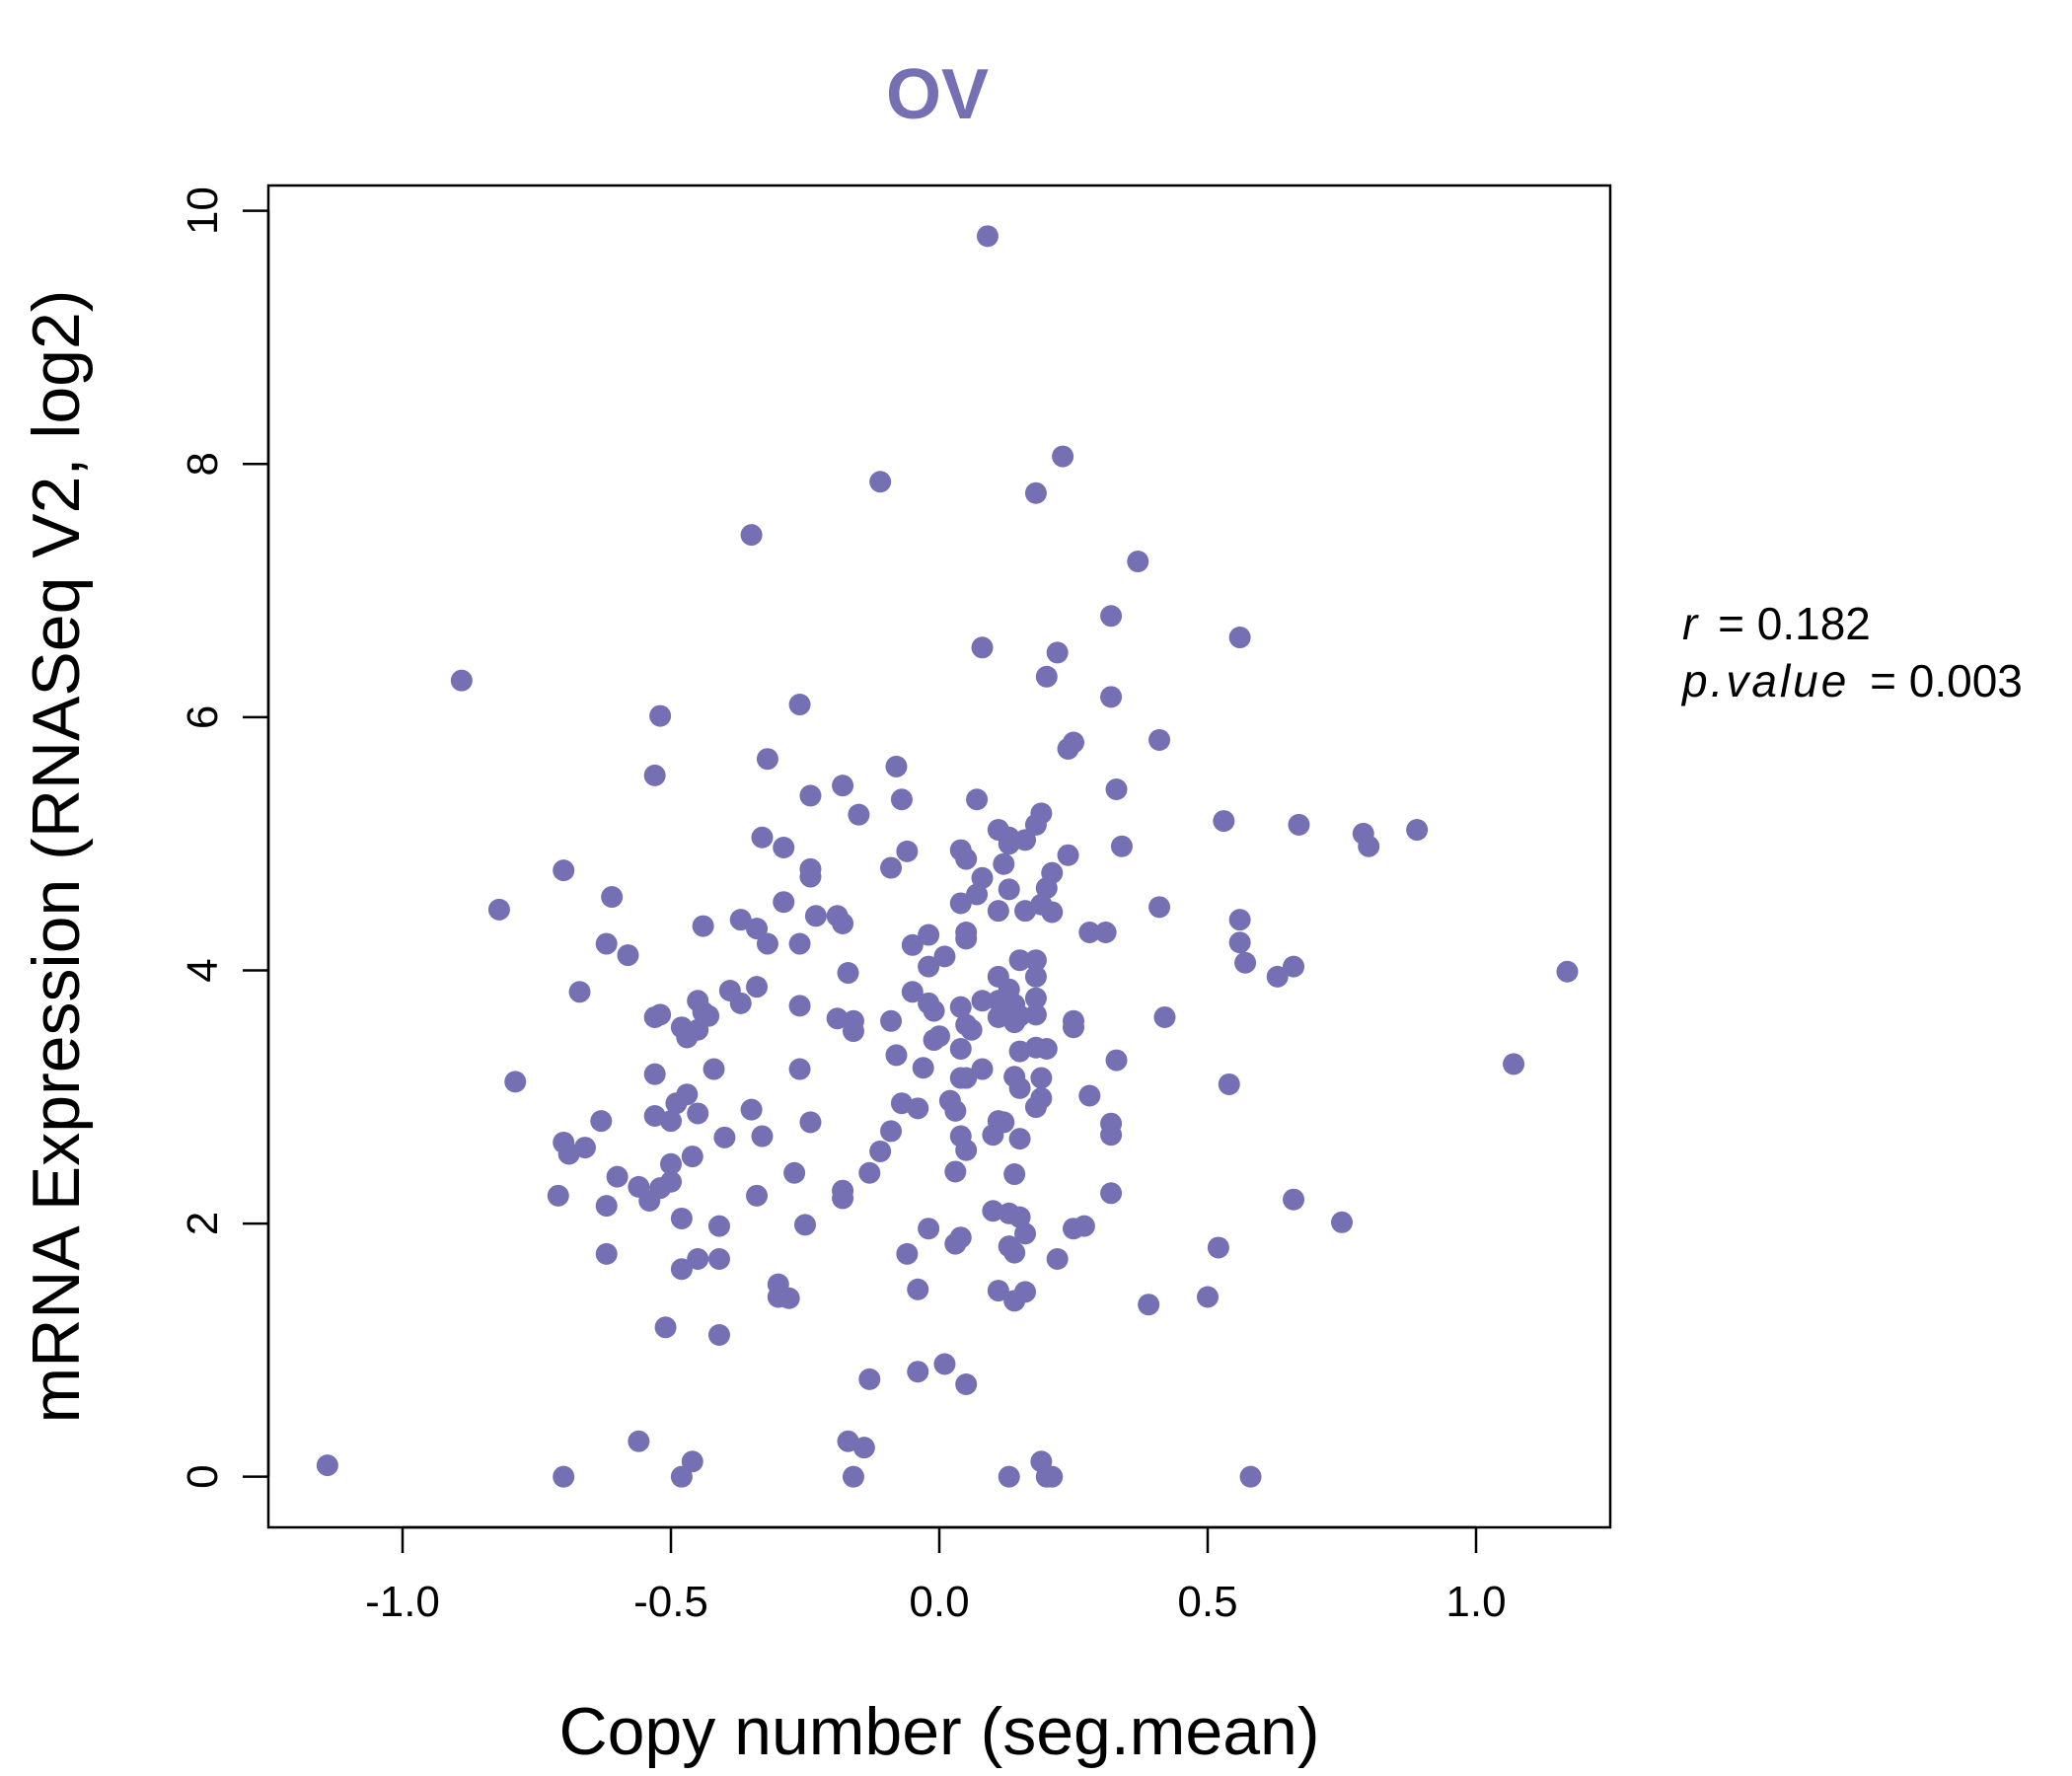  I want to click on y-axis-title: mRNA Expression (RNASeq V2, log2), so click(57, 857).